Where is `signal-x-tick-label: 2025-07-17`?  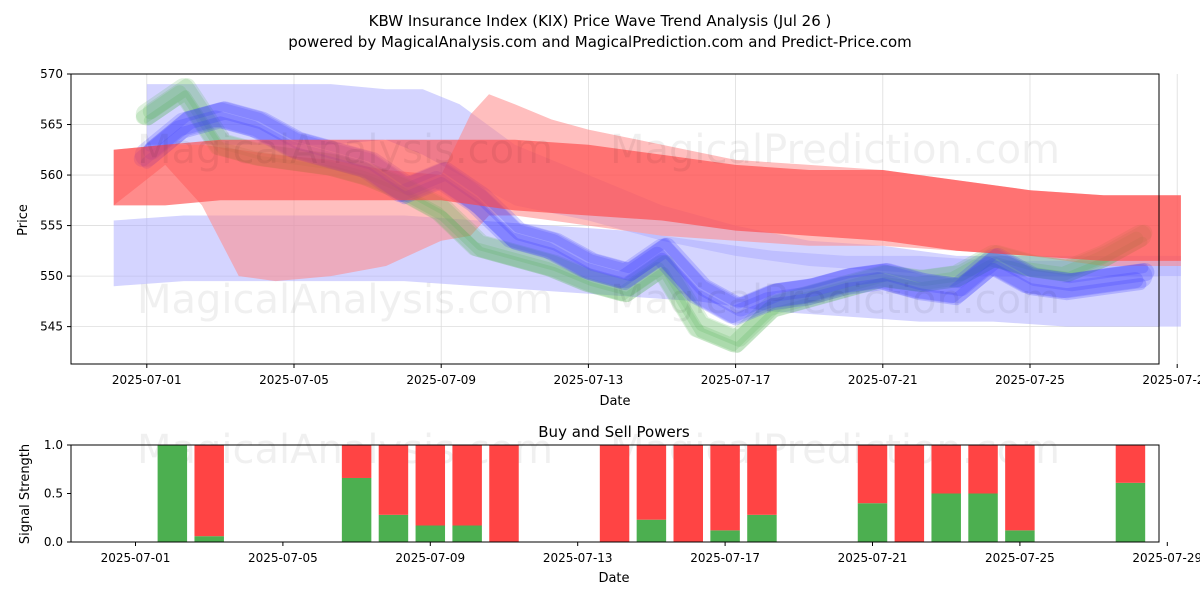 signal-x-tick-label: 2025-07-17 is located at coordinates (725, 558).